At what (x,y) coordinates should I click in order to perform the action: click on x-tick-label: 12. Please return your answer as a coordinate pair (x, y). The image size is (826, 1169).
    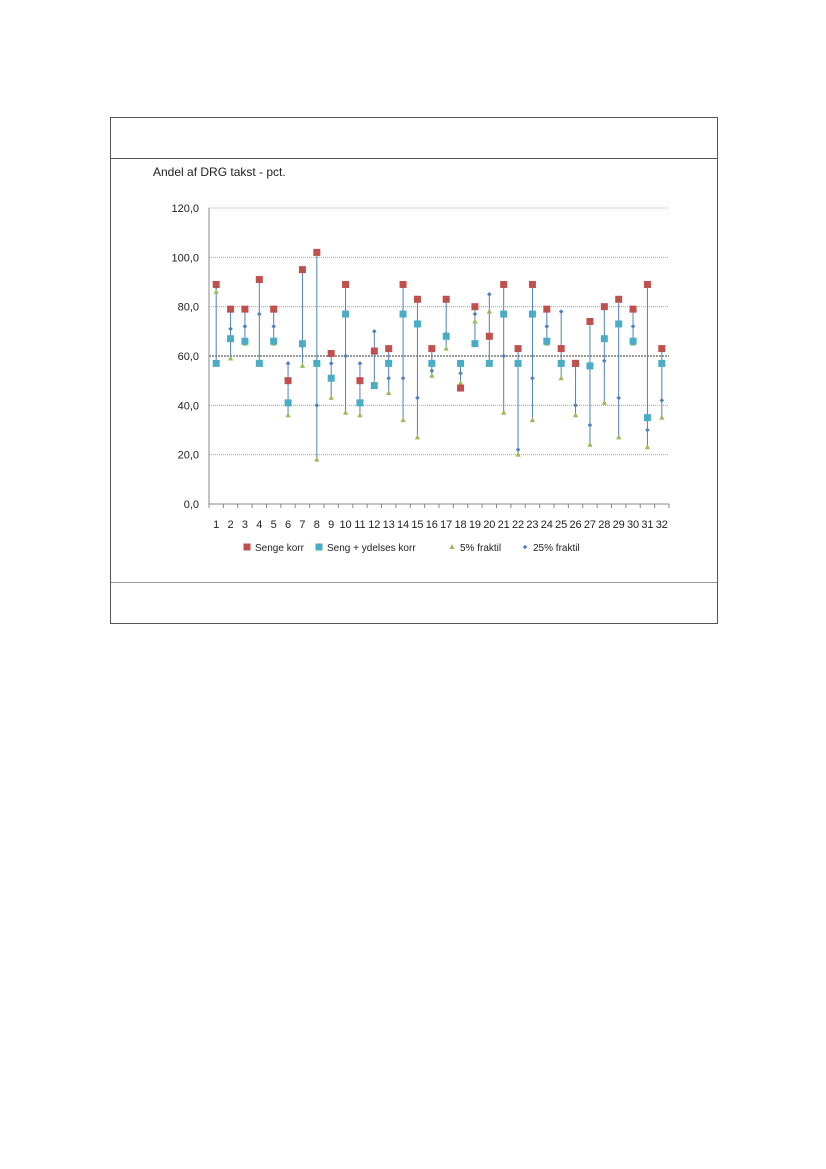
    Looking at the image, I should click on (374, 525).